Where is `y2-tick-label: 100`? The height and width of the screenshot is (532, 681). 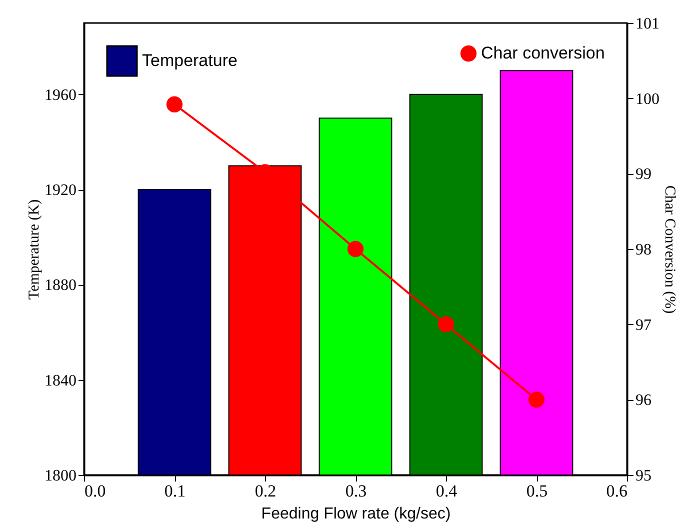 y2-tick-label: 100 is located at coordinates (648, 99).